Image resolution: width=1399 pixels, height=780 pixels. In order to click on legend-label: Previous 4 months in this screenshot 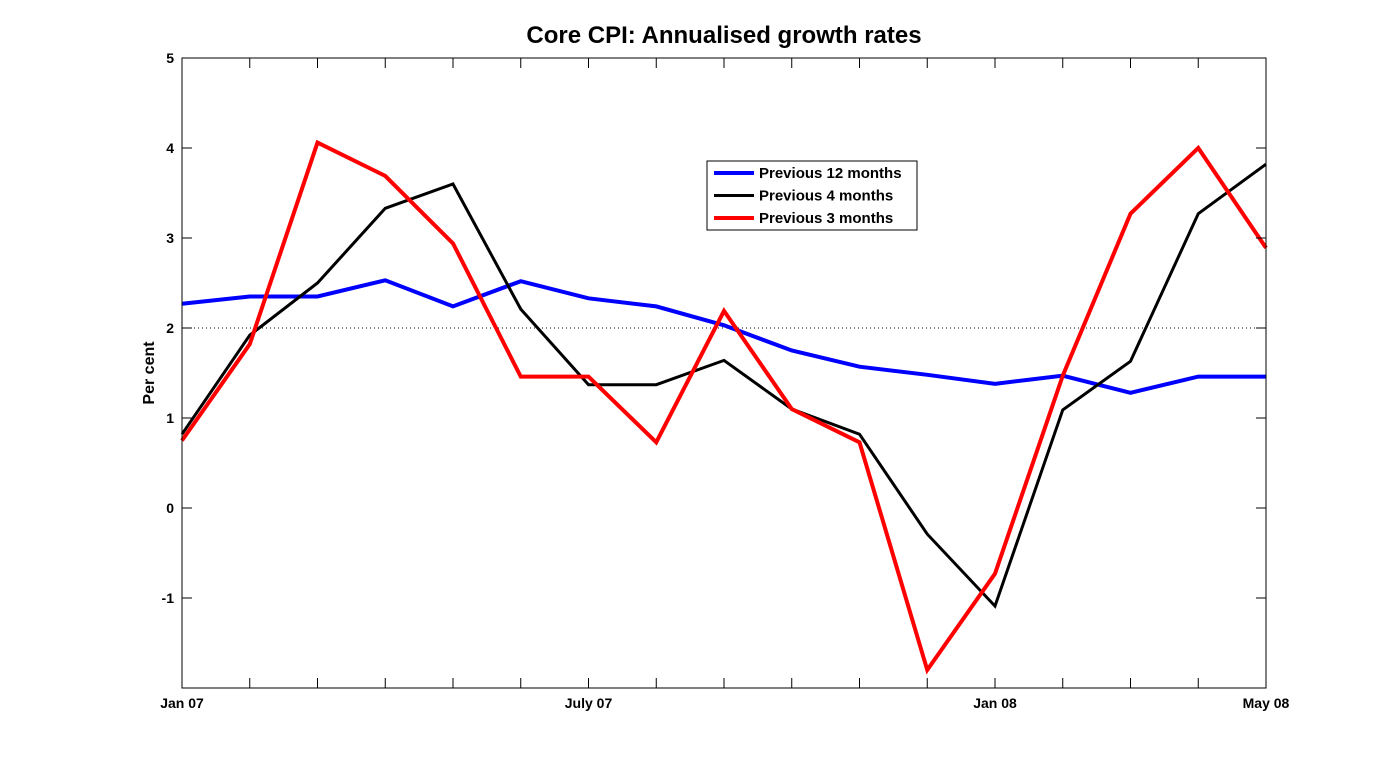, I will do `click(826, 196)`.